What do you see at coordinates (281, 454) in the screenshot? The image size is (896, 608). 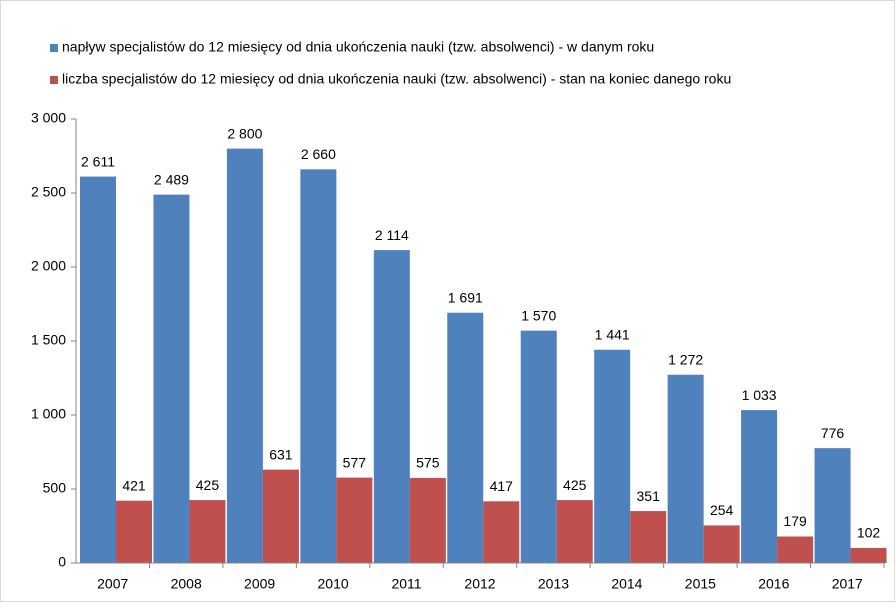 I see `value-label: 631` at bounding box center [281, 454].